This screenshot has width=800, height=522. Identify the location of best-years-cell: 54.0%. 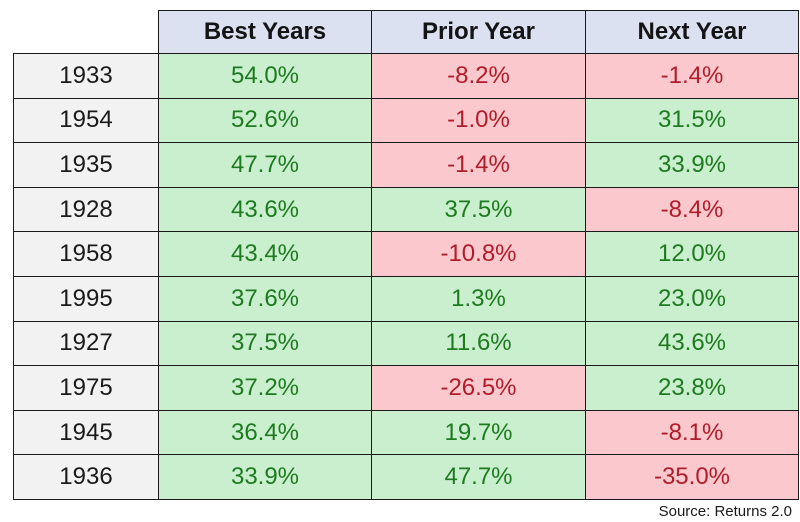
(265, 76).